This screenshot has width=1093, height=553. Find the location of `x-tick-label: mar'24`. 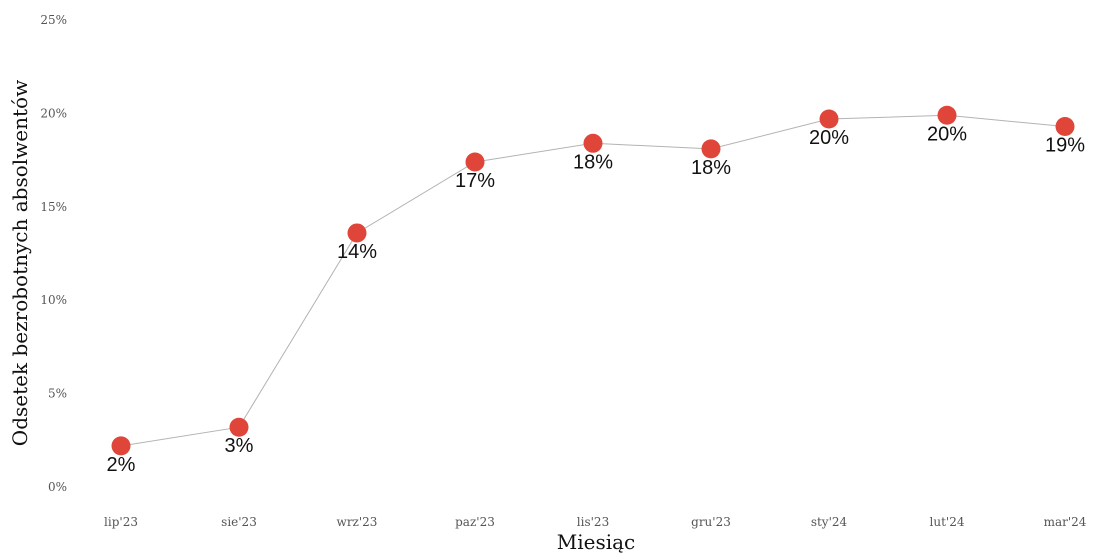

x-tick-label: mar'24 is located at coordinates (1065, 522).